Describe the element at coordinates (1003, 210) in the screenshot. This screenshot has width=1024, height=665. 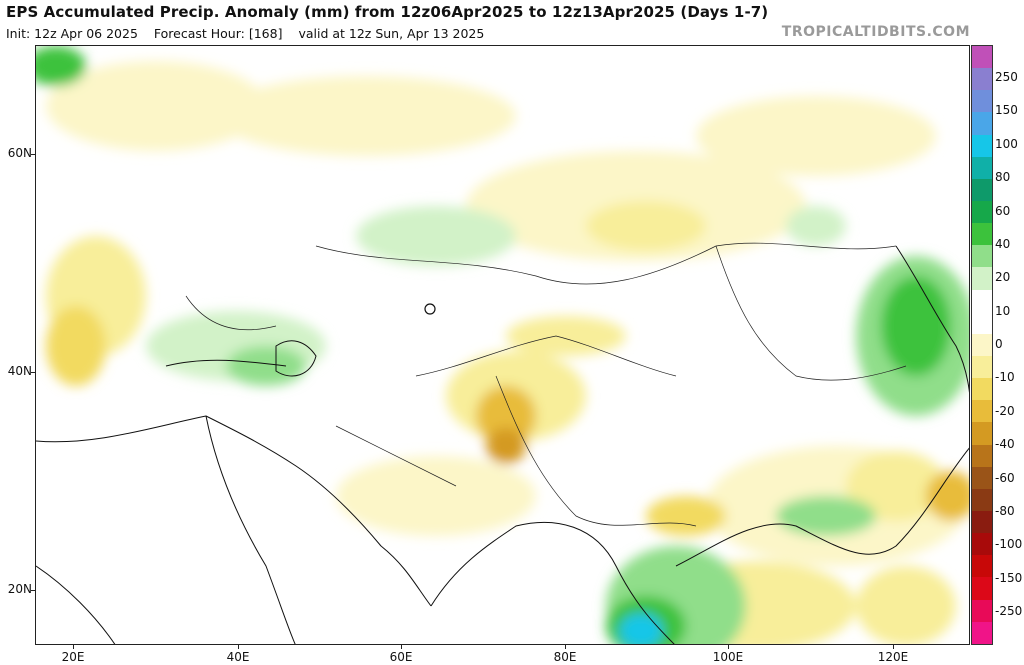
I see `colorbar-label: 60` at that location.